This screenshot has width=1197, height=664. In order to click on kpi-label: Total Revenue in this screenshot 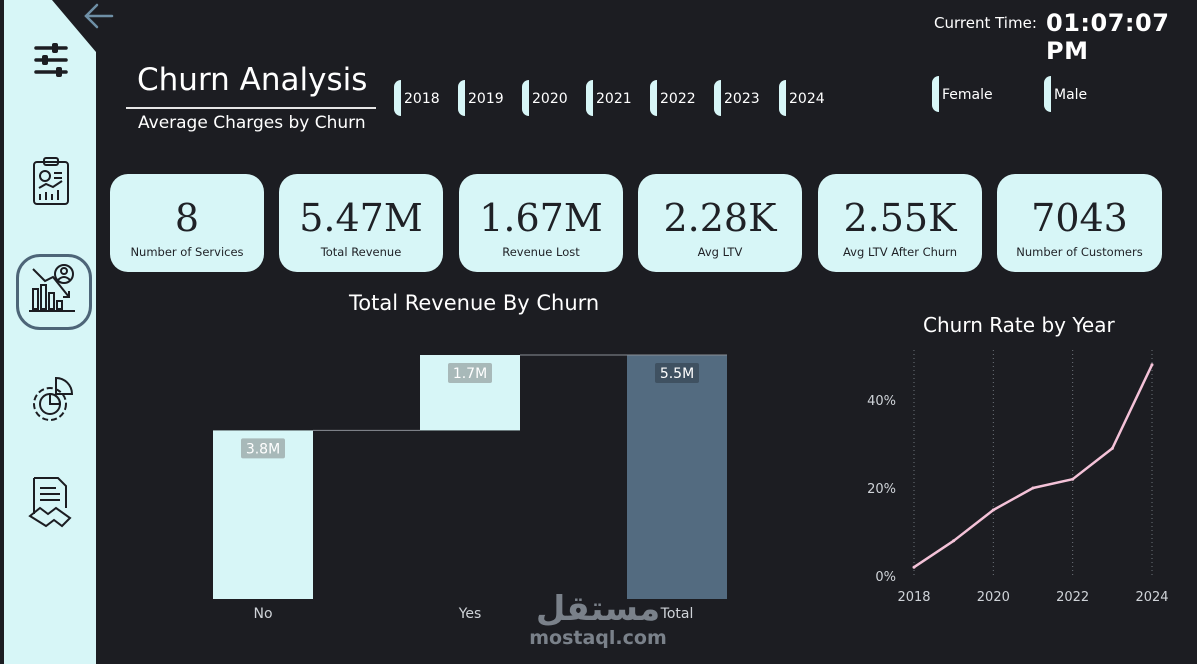, I will do `click(361, 252)`.